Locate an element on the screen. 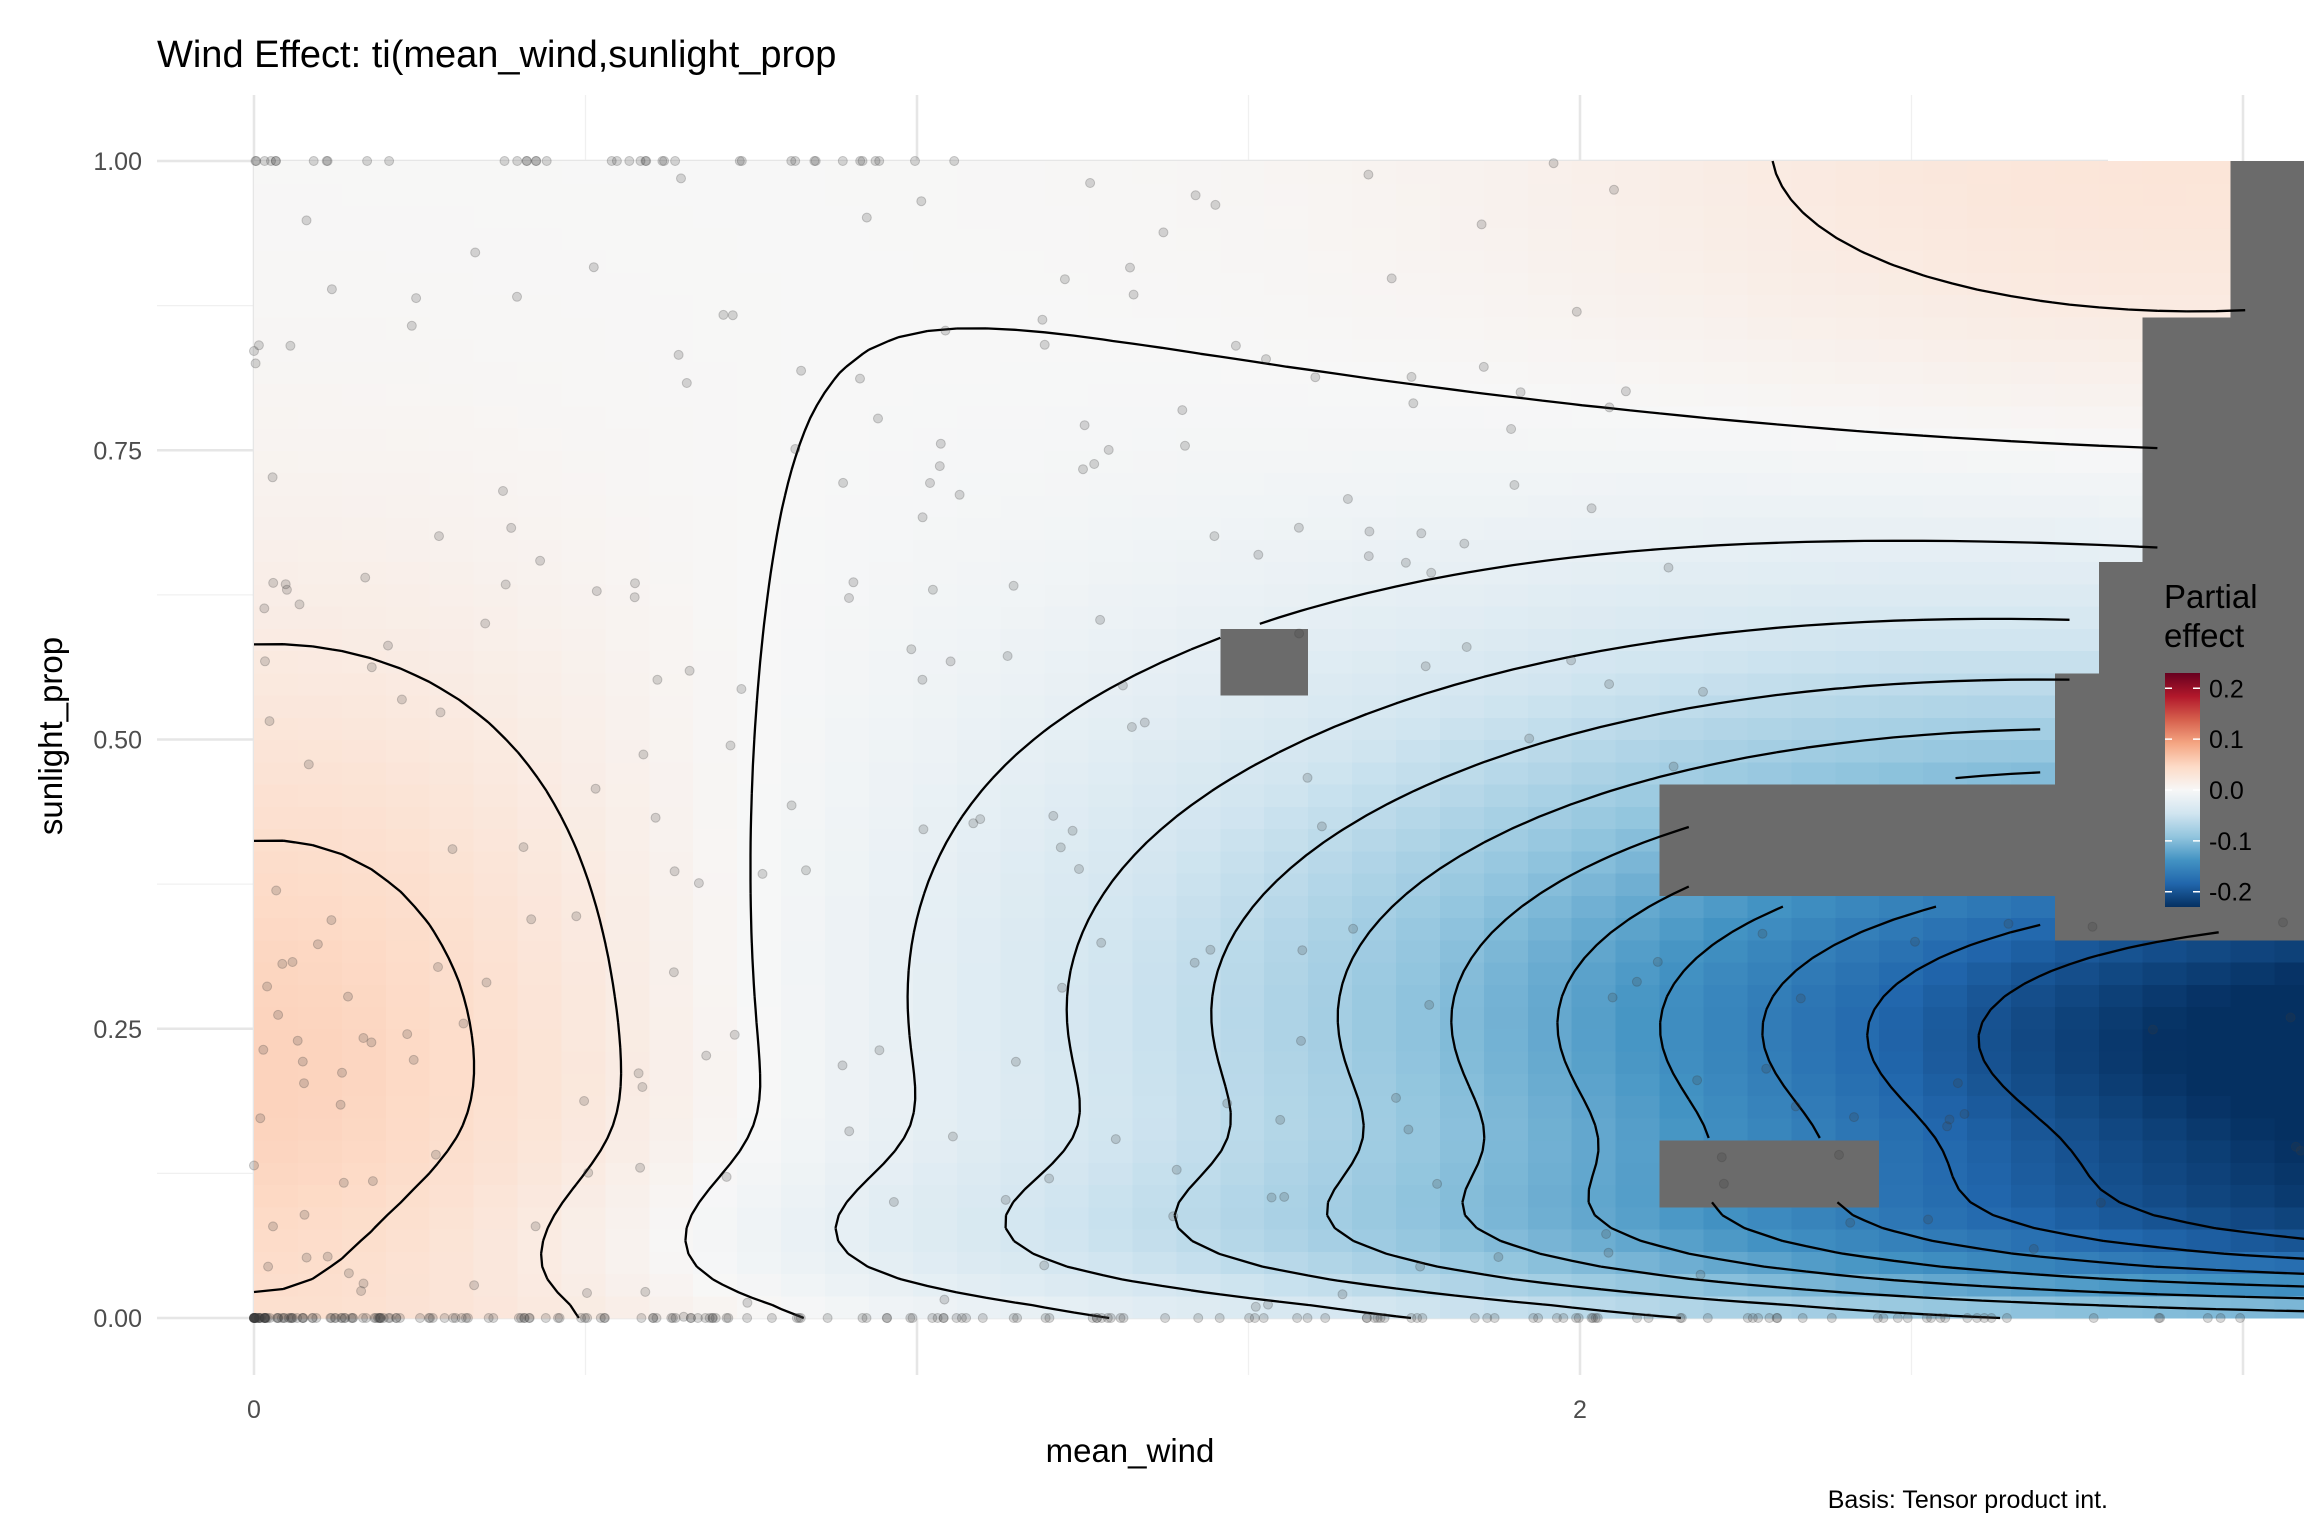 The image size is (2304, 1536). y-tick-label: 0.00 is located at coordinates (117, 1319).